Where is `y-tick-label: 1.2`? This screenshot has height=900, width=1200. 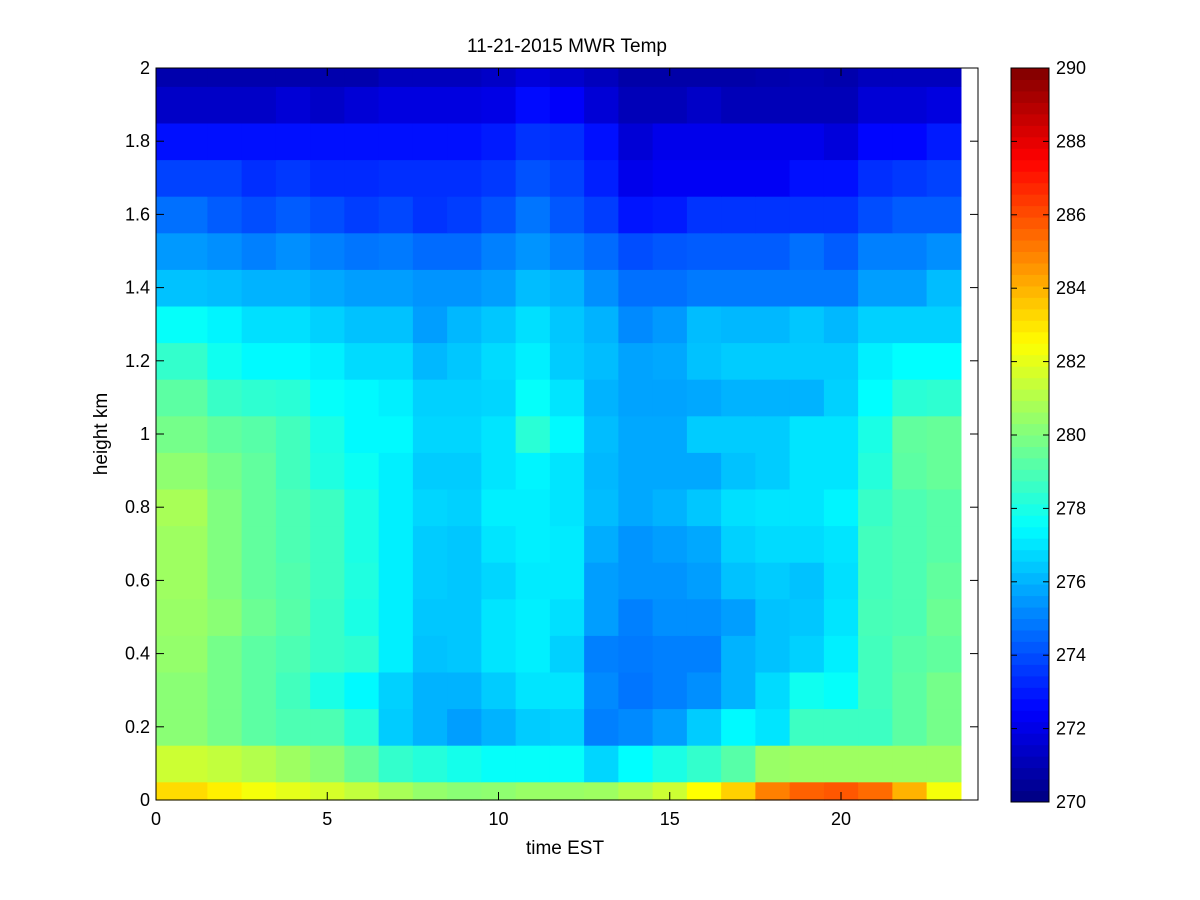
y-tick-label: 1.2 is located at coordinates (137, 361).